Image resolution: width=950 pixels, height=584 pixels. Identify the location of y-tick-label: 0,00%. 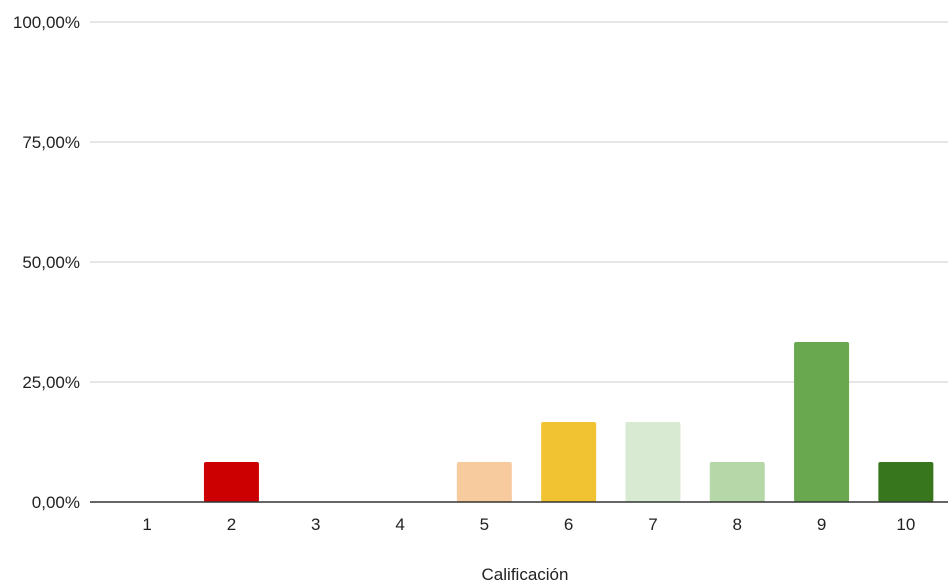
(56, 502).